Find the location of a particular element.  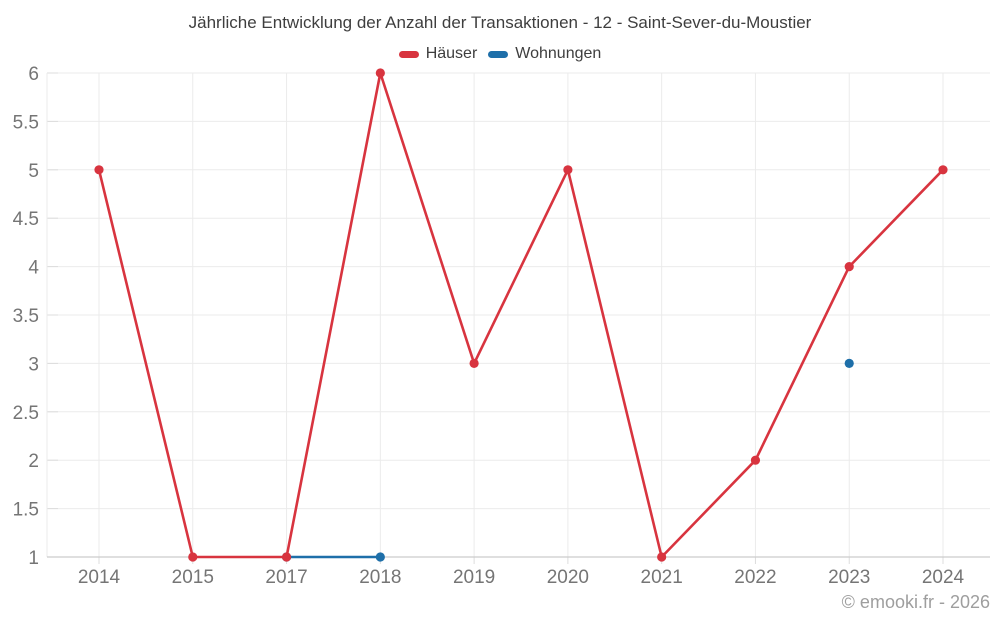

y-tick-label: 3 is located at coordinates (33, 364).